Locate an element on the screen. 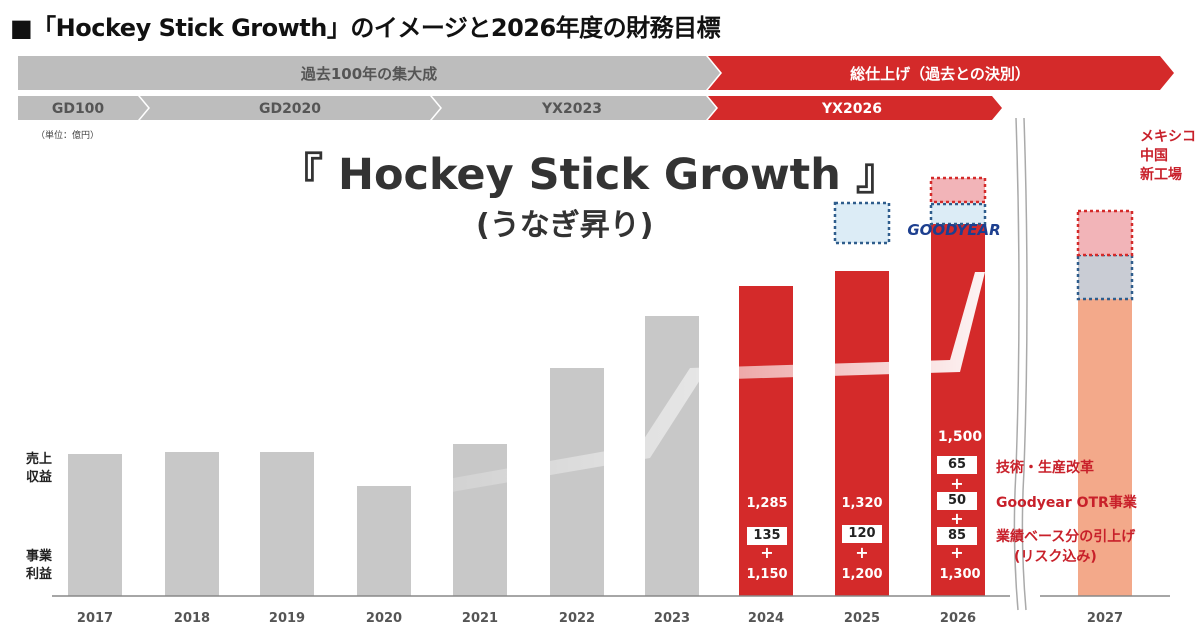 This screenshot has height=636, width=1200. x-tick-2017: 2017 is located at coordinates (95, 618).